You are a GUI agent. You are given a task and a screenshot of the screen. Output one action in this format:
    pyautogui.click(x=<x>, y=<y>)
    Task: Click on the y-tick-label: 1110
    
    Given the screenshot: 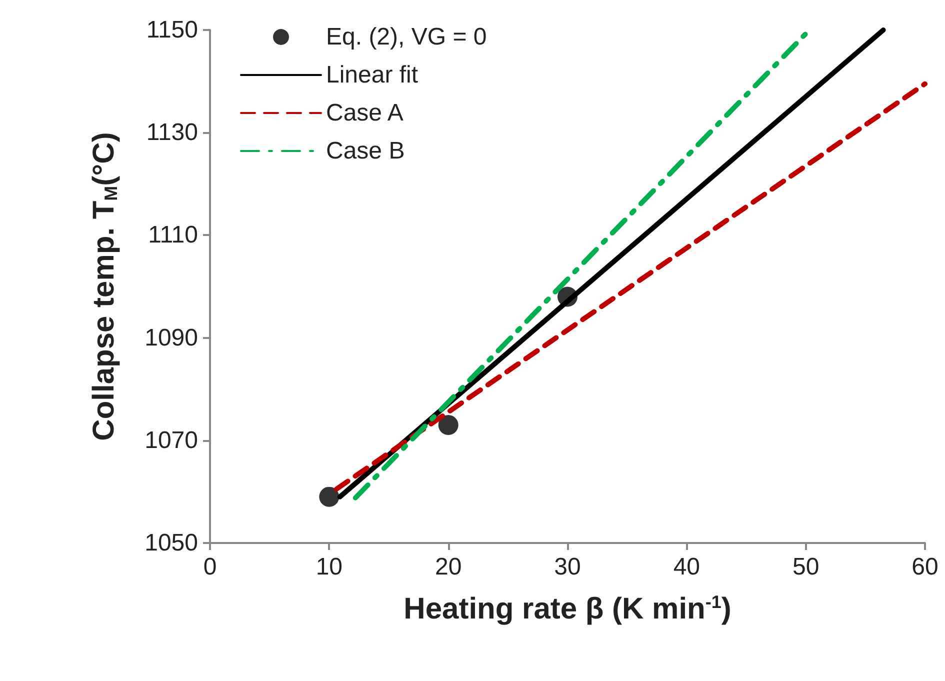 What is the action you would take?
    pyautogui.click(x=173, y=235)
    